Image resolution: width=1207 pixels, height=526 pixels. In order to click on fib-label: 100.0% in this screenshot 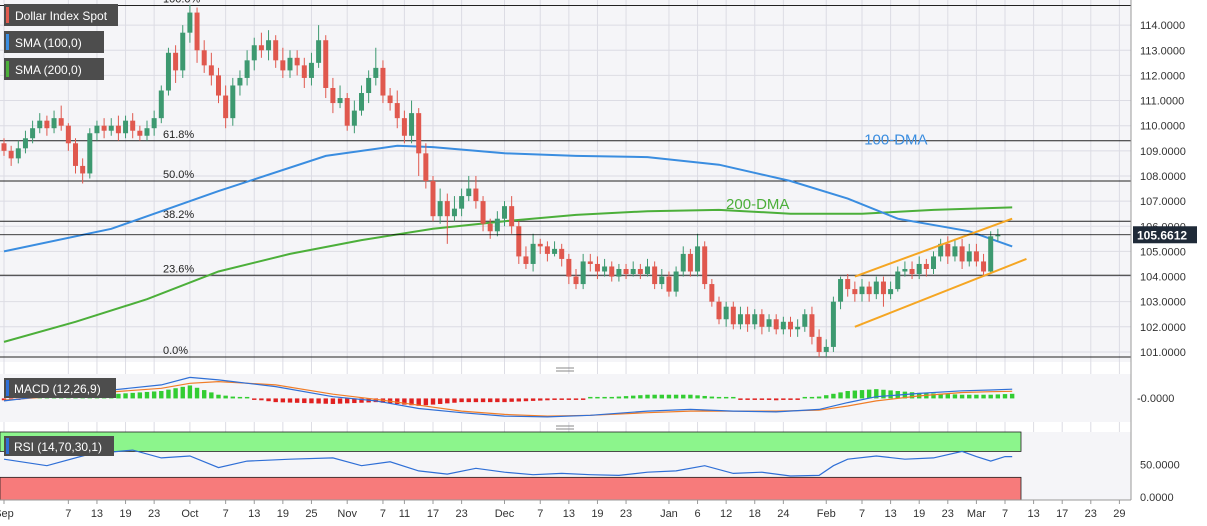, I will do `click(182, 3)`.